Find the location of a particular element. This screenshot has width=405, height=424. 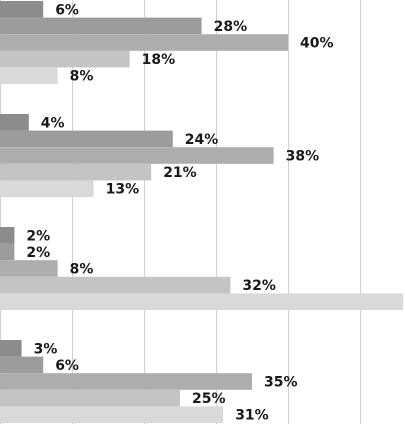

data-label: 3% is located at coordinates (46, 349).